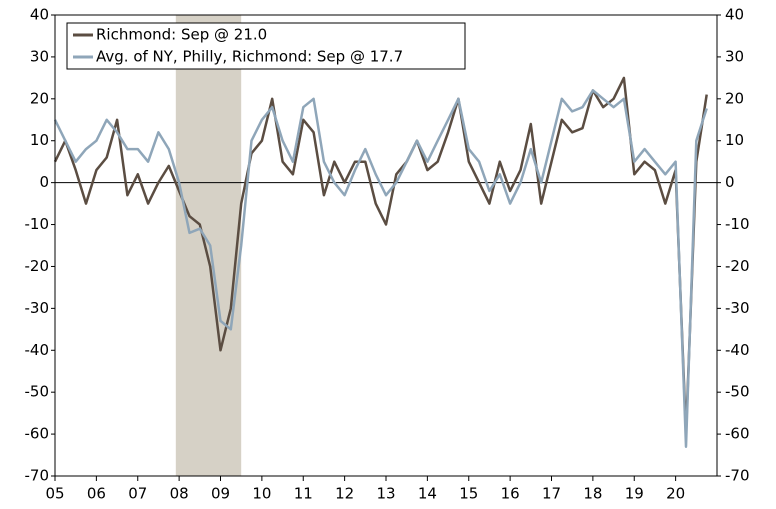 Image resolution: width=776 pixels, height=509 pixels. I want to click on y-tick-label: -70, so click(37, 476).